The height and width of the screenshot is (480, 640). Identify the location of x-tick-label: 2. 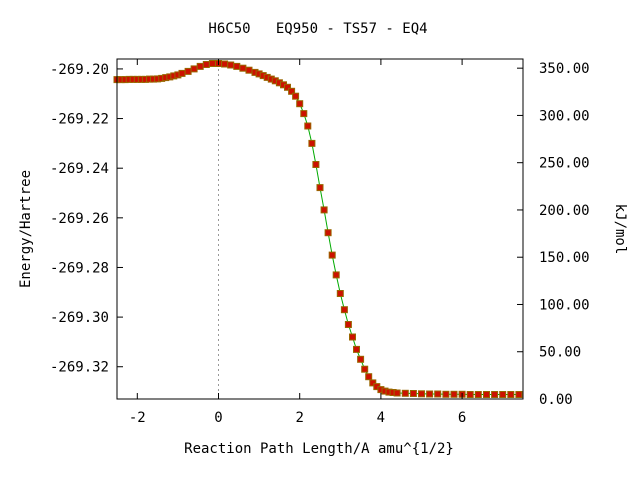
(299, 418).